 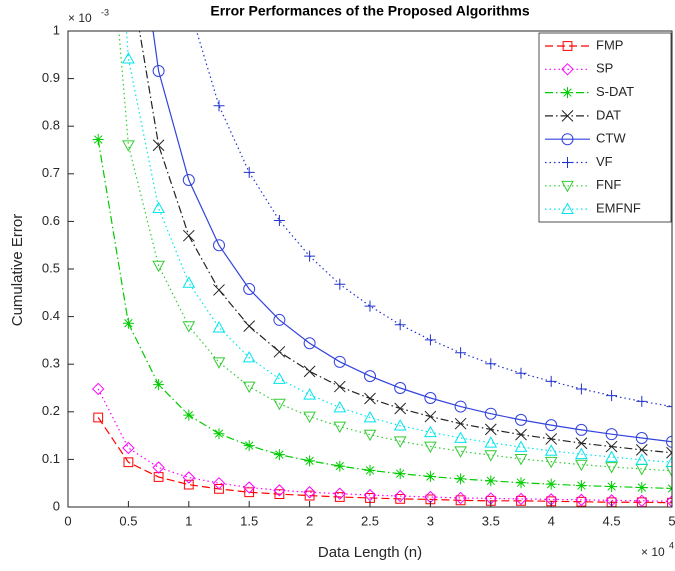 I want to click on x-tick-label: 2, so click(x=309, y=520).